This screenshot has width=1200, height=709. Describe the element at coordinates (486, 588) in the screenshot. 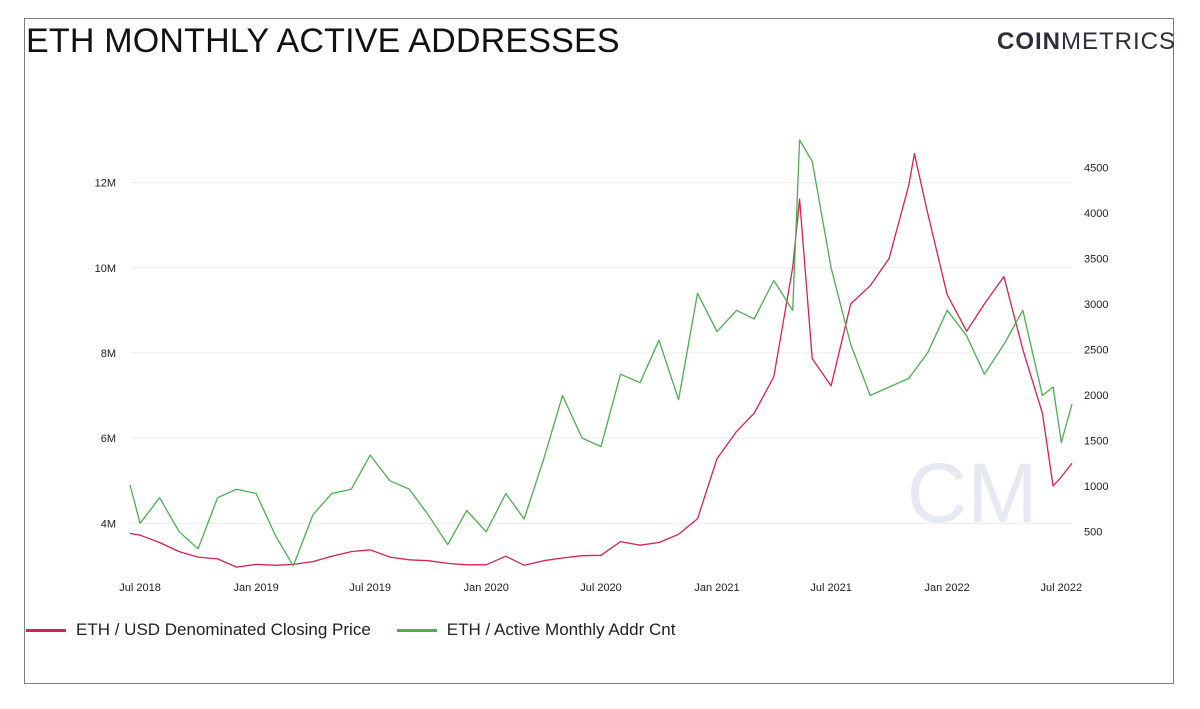

I see `x-tick-label: Jan 2020` at that location.